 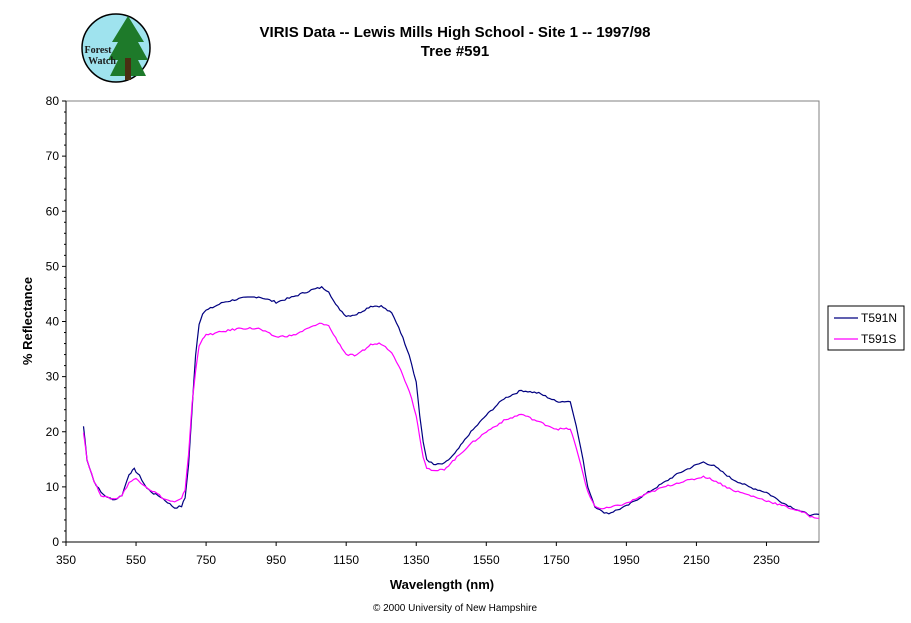 What do you see at coordinates (276, 560) in the screenshot?
I see `x-tick-label: 950` at bounding box center [276, 560].